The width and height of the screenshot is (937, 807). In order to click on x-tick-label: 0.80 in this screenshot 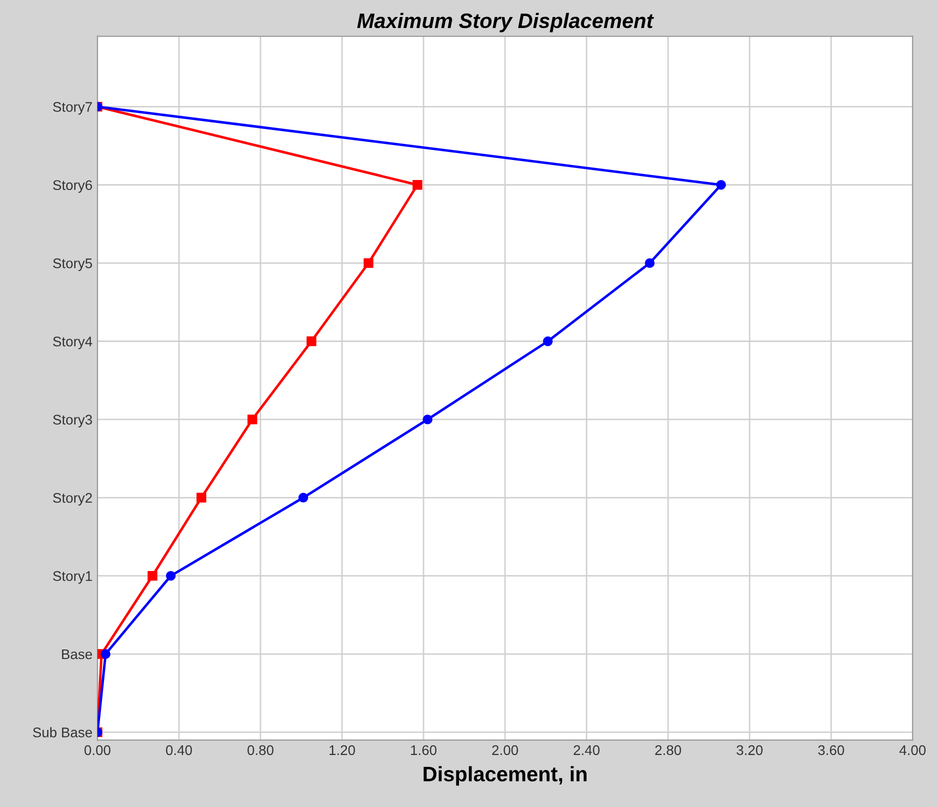, I will do `click(261, 750)`.